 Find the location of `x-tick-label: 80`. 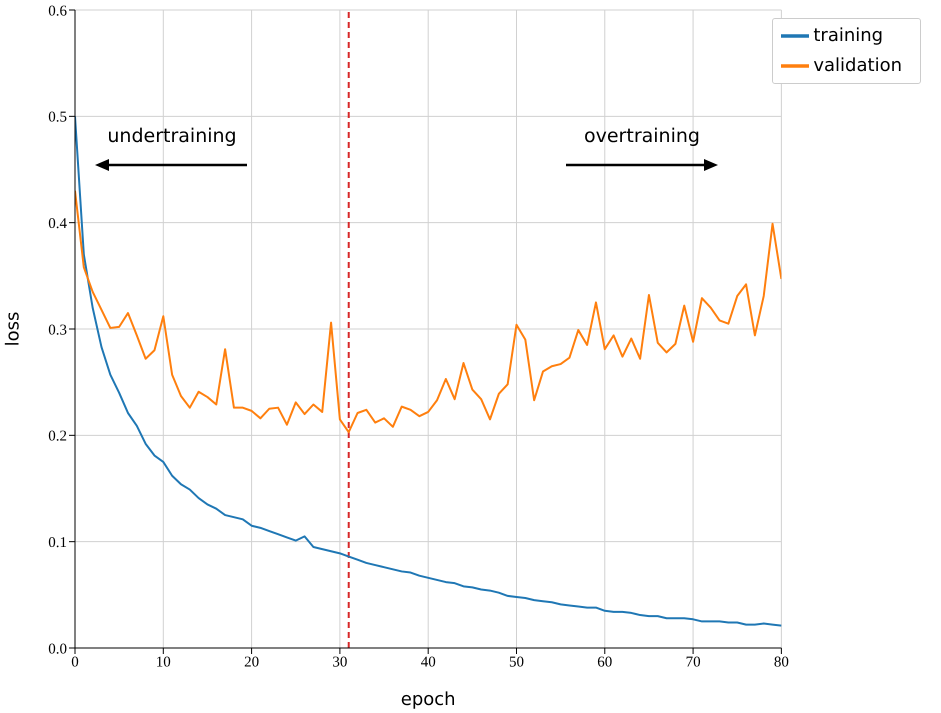

x-tick-label: 80 is located at coordinates (781, 662).